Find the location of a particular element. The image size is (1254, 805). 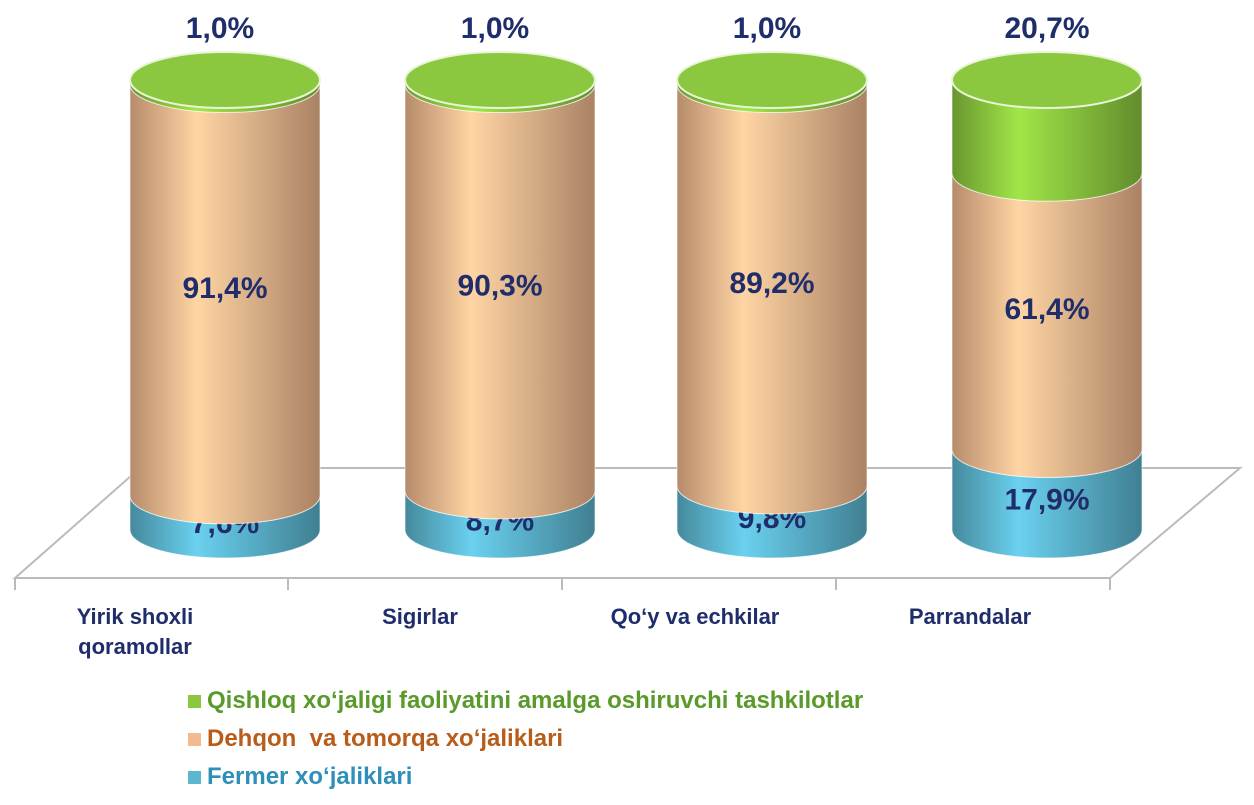

legend-item: Dehqon va tomorqa xo‘jaliklari is located at coordinates (375, 739).